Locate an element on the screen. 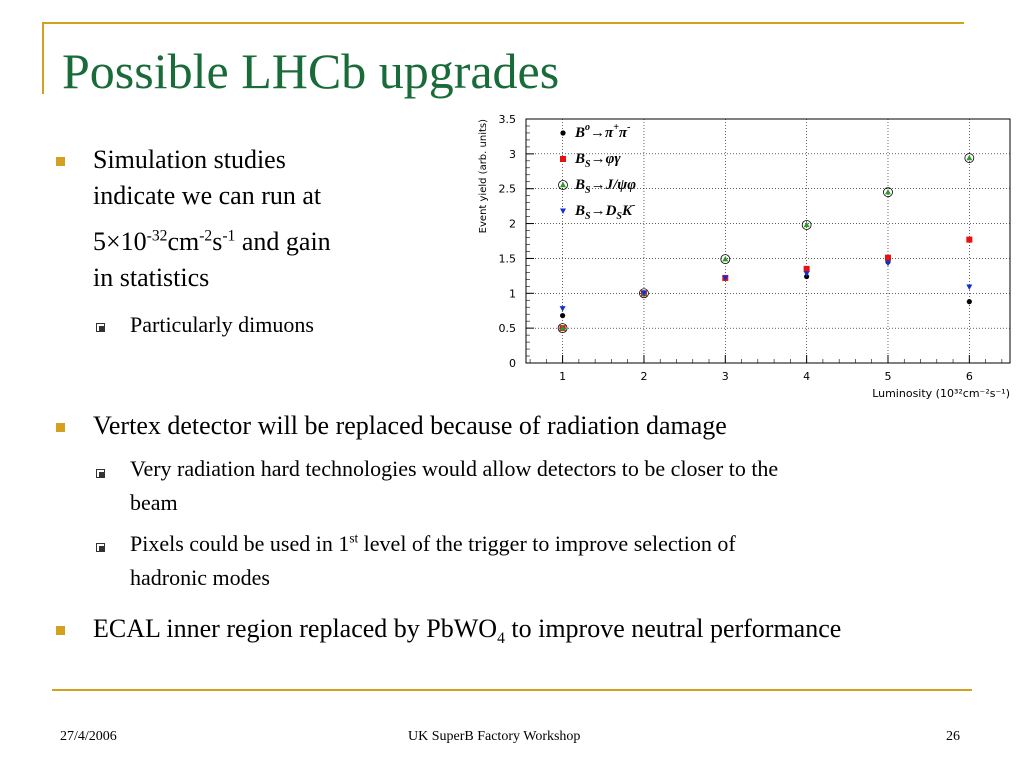 This screenshot has width=1024, height=768. y-tick-label: 1 is located at coordinates (512, 293).